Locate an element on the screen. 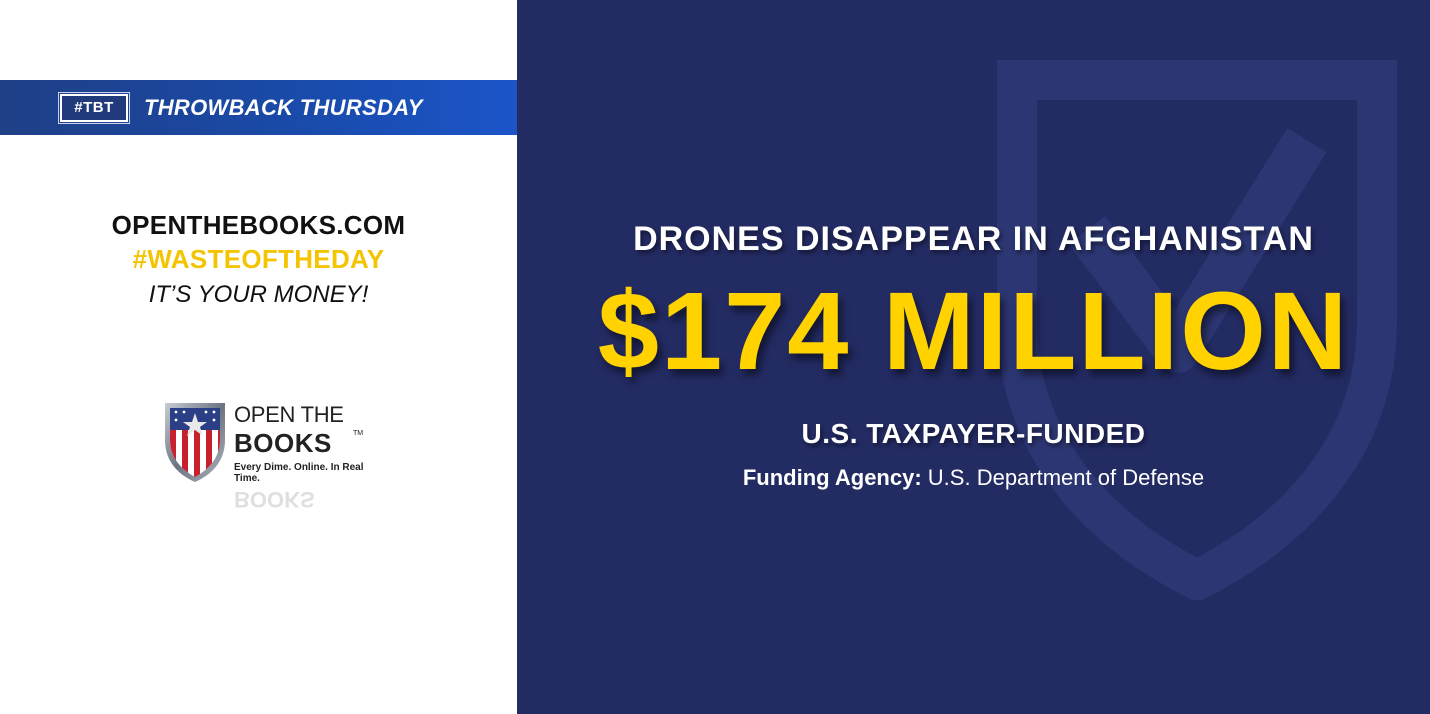 The height and width of the screenshot is (714, 1430). agency-label: Funding Agency: is located at coordinates (832, 477).